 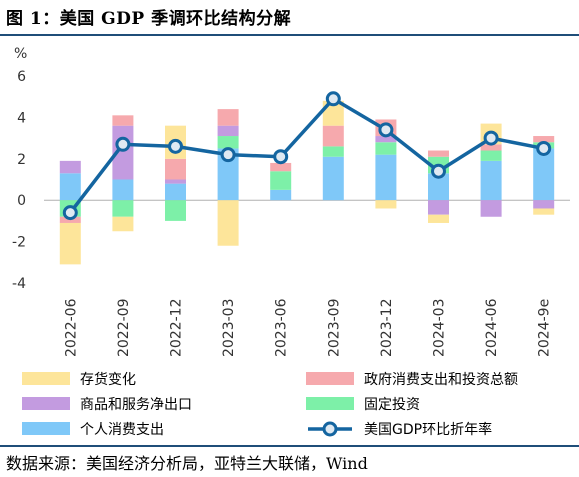 What do you see at coordinates (124, 328) in the screenshot?
I see `x-tick-label: 2022-09` at bounding box center [124, 328].